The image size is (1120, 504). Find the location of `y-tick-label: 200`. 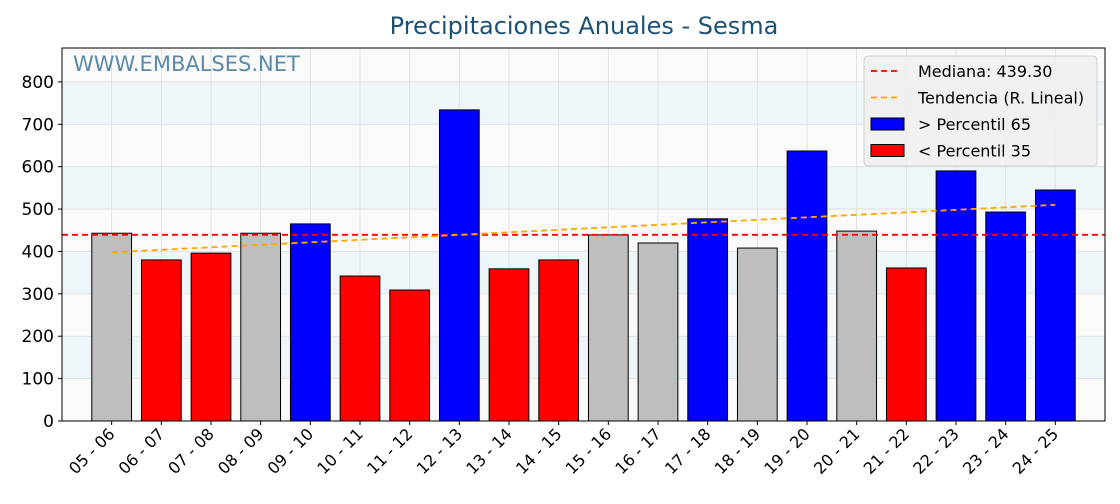

y-tick-label: 200 is located at coordinates (38, 337).